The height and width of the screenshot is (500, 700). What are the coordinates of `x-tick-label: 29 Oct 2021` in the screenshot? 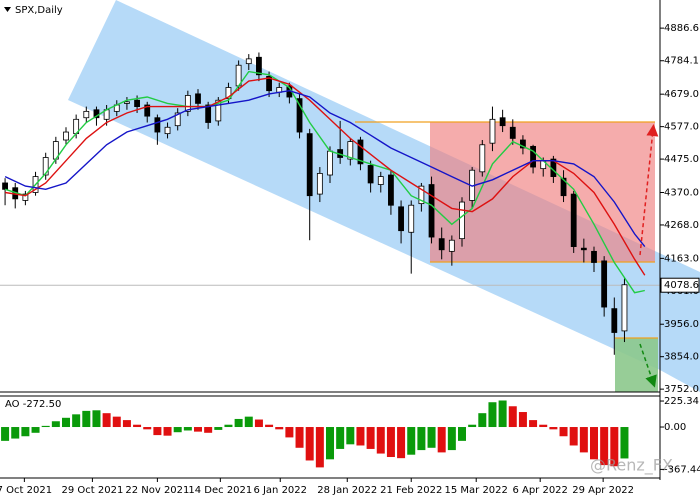 It's located at (92, 490).